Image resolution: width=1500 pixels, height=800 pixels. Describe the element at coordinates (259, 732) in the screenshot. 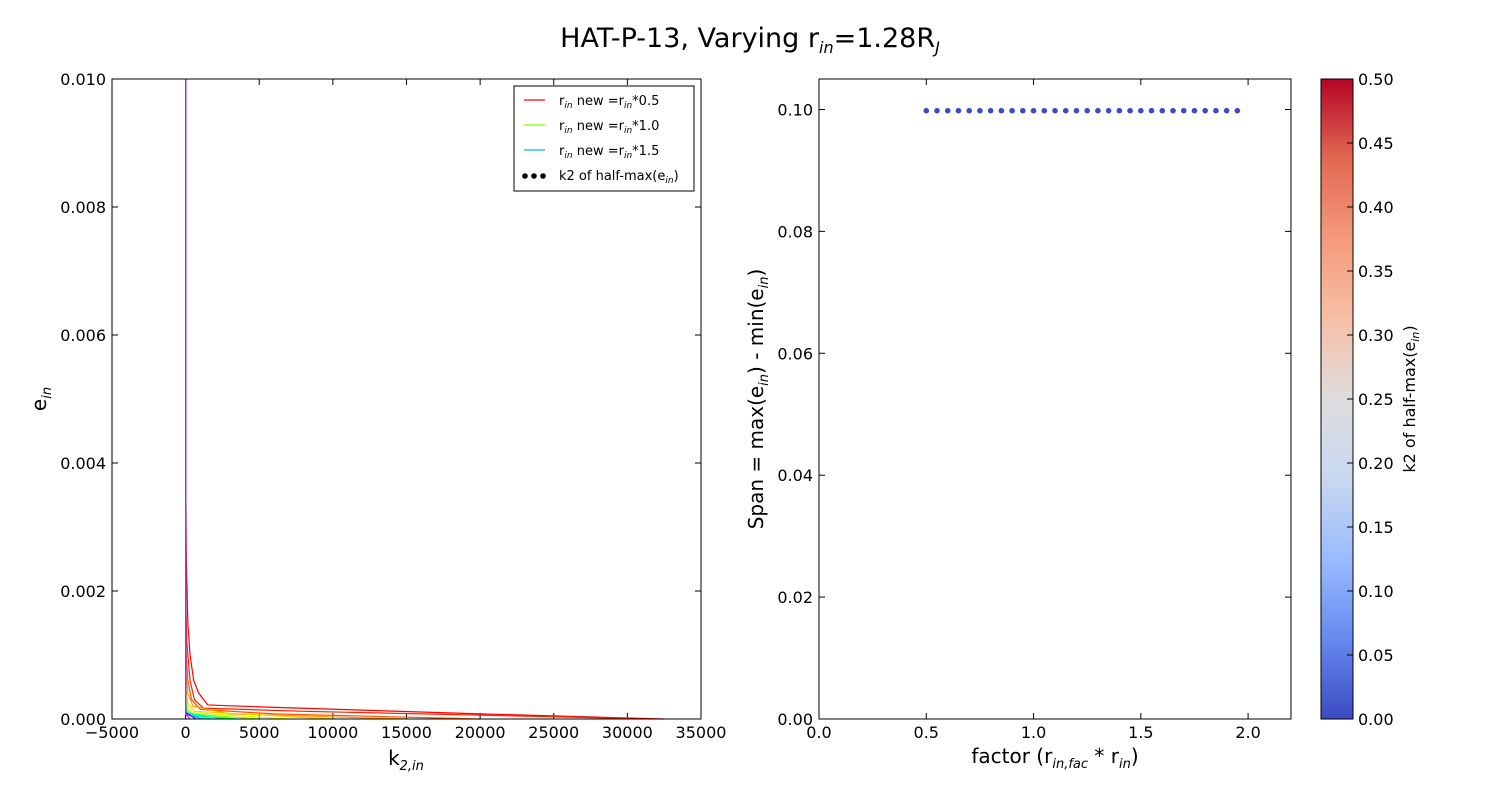

I see `left-x-tick-label: 5000` at that location.